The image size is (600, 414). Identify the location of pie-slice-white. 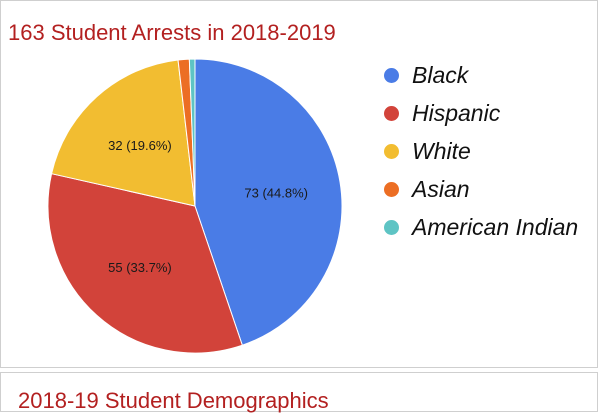
(123, 133).